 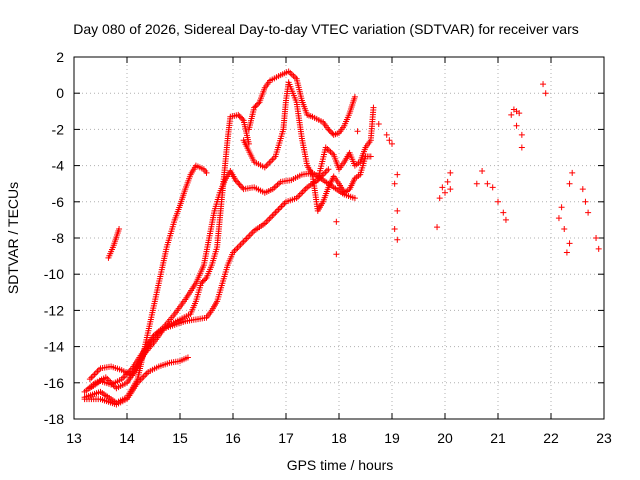 I want to click on x-tick-label: 18, so click(x=339, y=438).